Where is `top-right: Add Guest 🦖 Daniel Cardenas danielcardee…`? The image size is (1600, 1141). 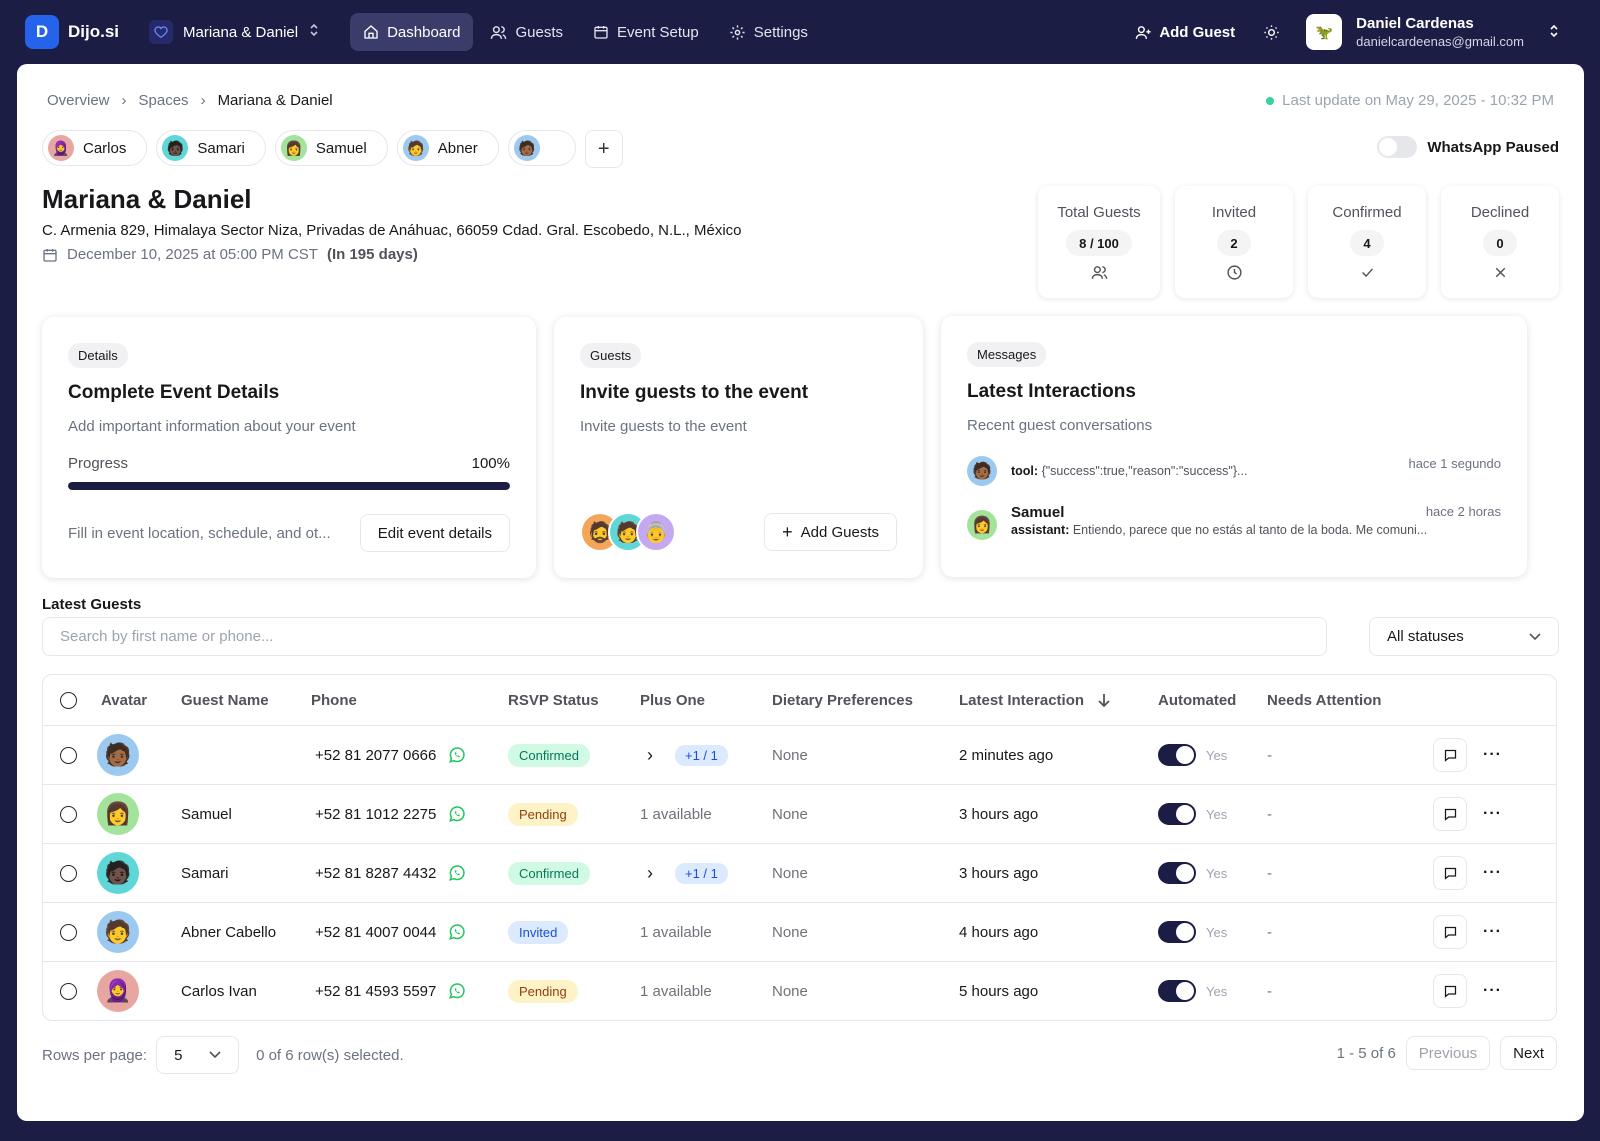
top-right: Add Guest 🦖 Daniel Cardenas danielcardee… is located at coordinates (1347, 32).